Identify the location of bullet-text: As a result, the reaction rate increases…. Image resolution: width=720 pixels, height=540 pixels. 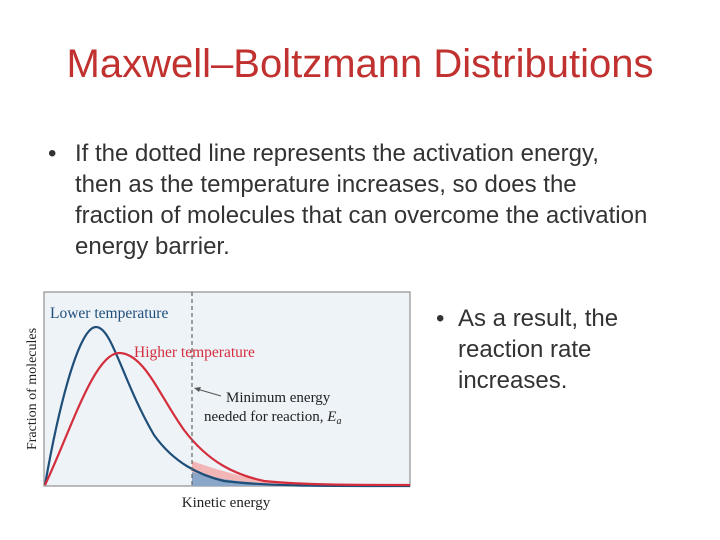
(538, 349).